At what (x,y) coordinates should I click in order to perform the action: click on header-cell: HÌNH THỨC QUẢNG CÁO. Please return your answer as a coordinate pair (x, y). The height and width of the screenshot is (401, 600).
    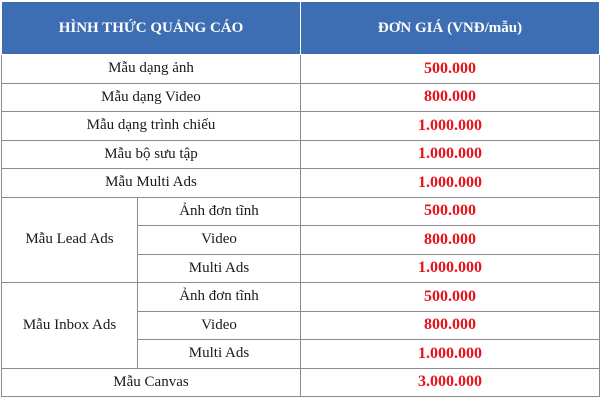
    Looking at the image, I should click on (151, 28).